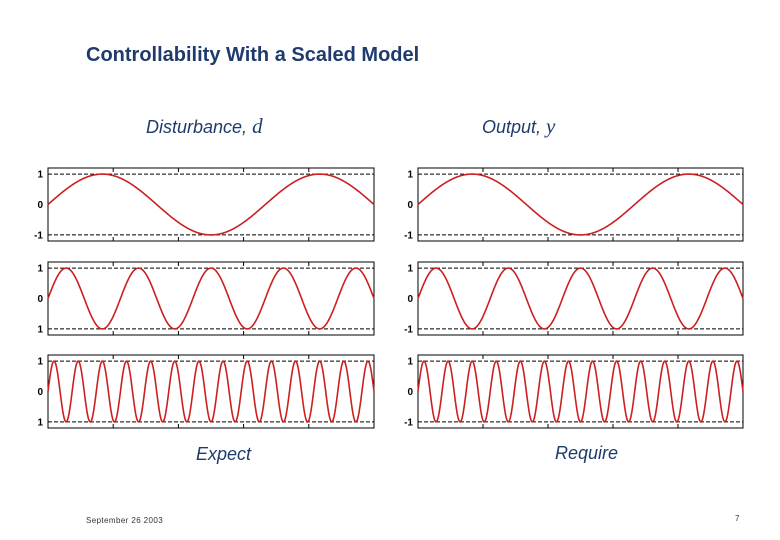  Describe the element at coordinates (410, 175) in the screenshot. I see `y-tick-label-output-1-0: 1` at that location.